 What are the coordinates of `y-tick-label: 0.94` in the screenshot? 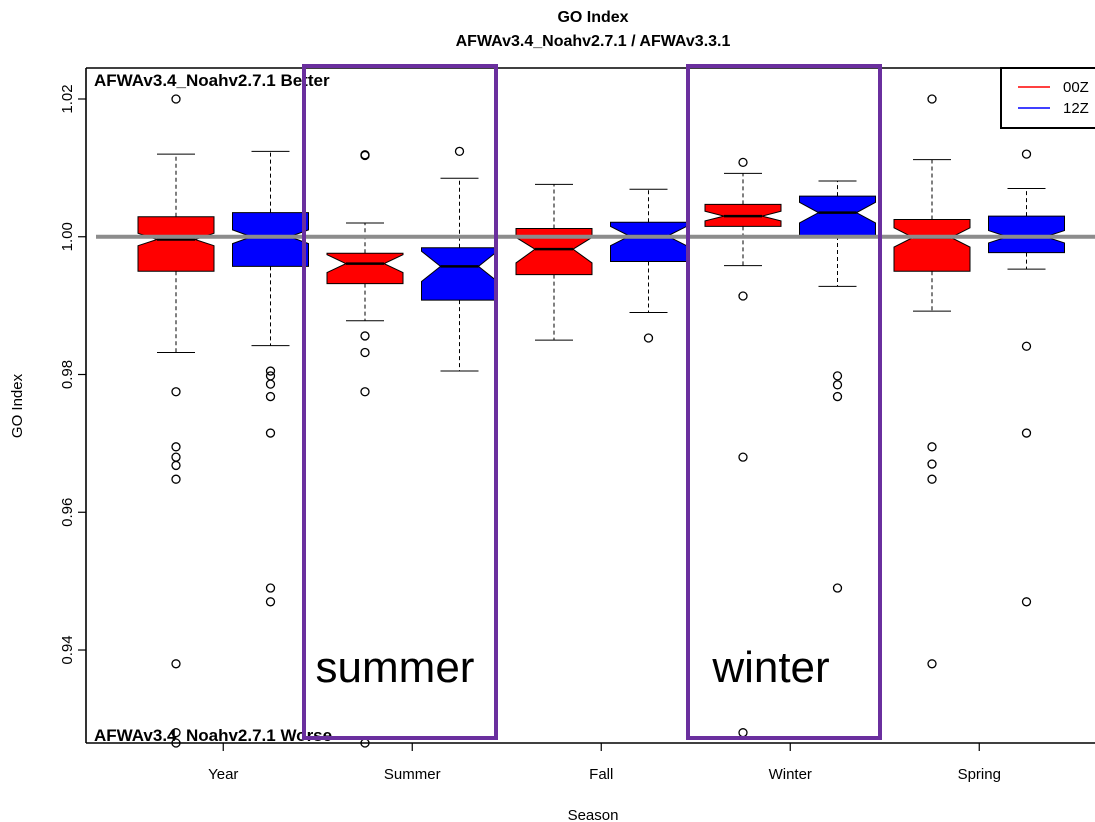 It's located at (67, 649).